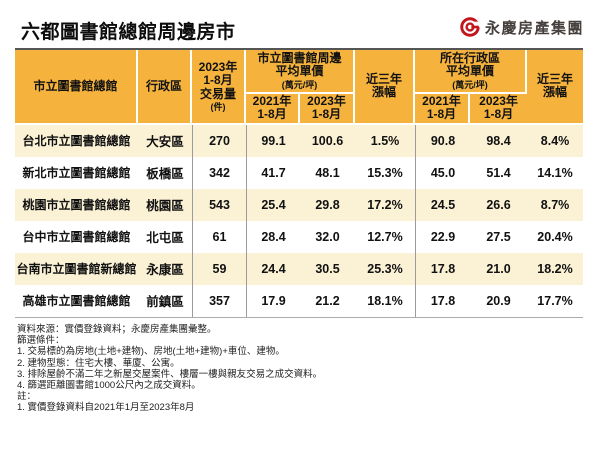  I want to click on table-cell: 342, so click(219, 172).